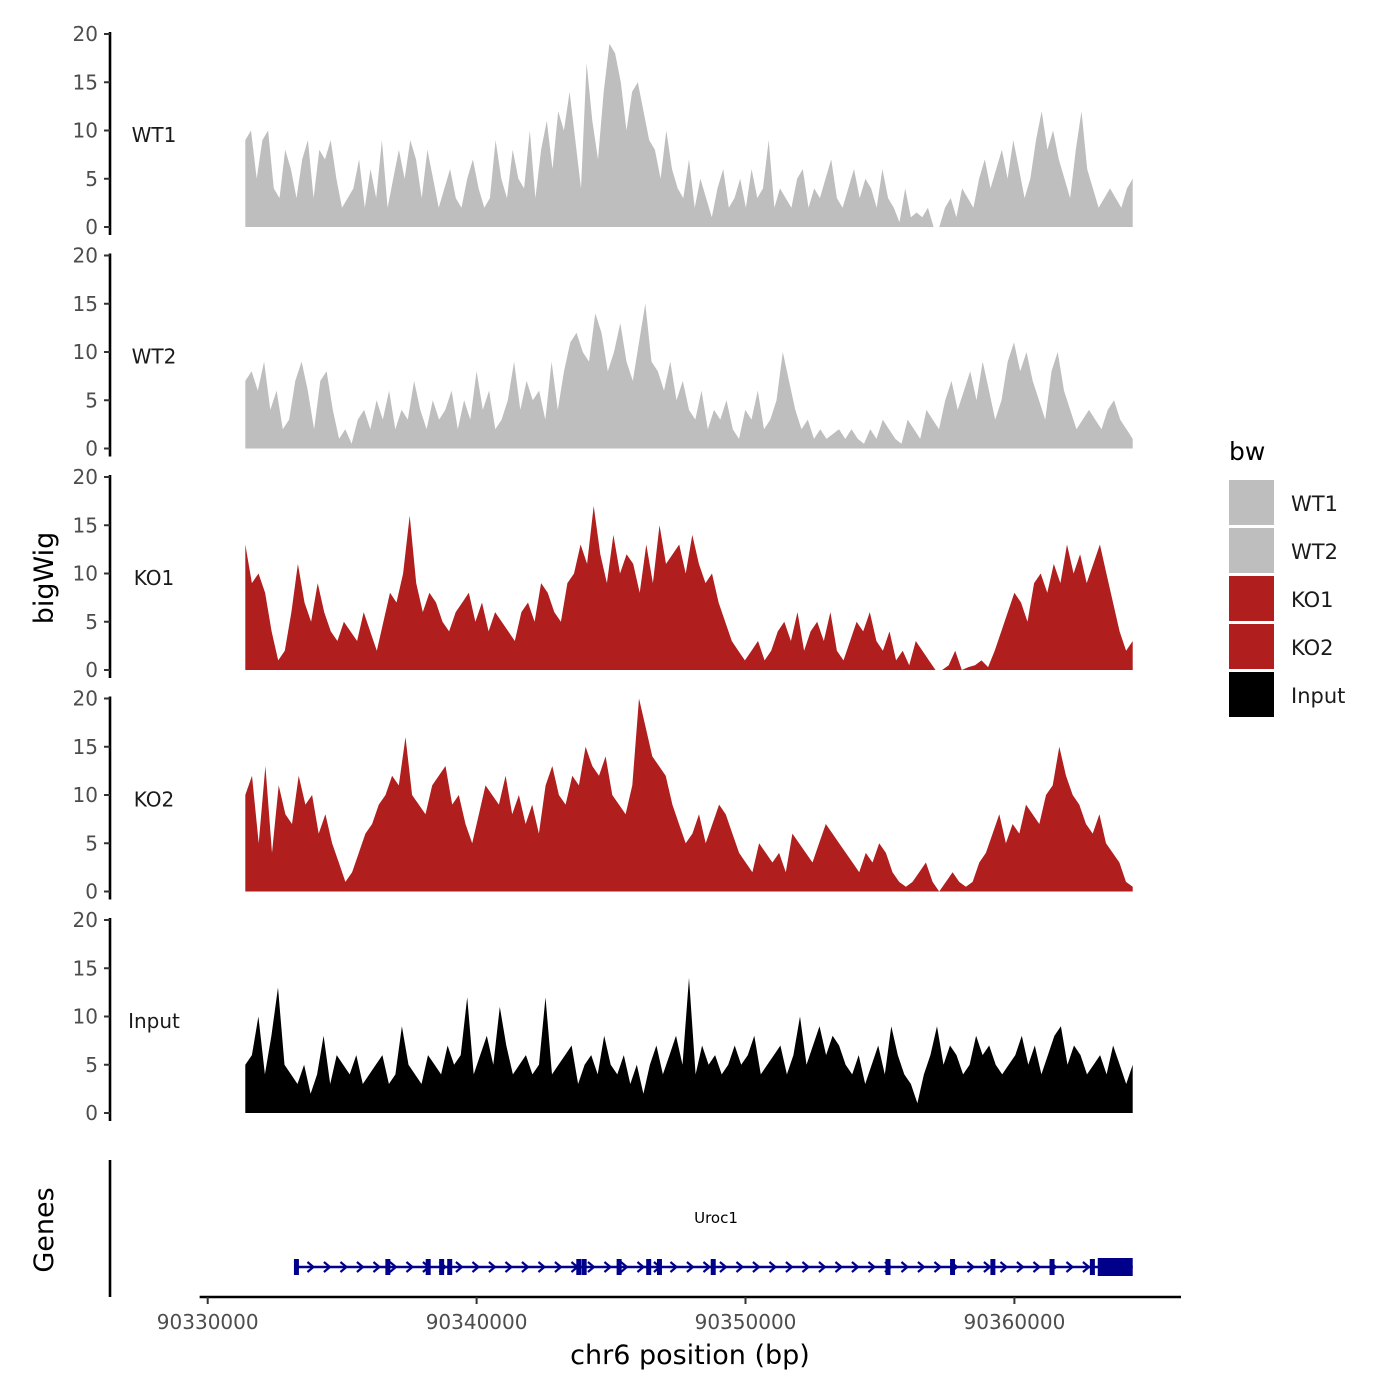 The image size is (1400, 1400). Describe the element at coordinates (689, 1045) in the screenshot. I see `coverage-area-input` at that location.